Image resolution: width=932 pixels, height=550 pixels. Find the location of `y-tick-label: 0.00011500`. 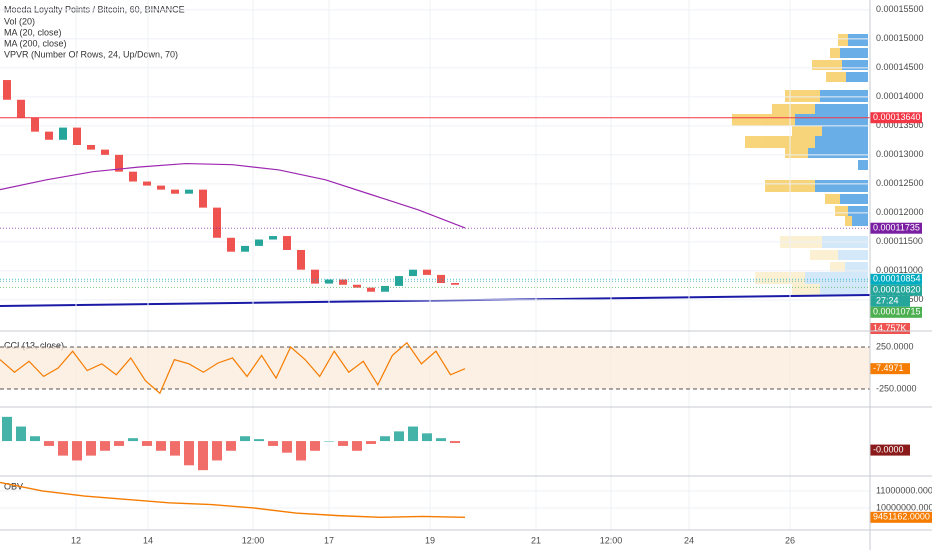

y-tick-label: 0.00011500 is located at coordinates (899, 241).